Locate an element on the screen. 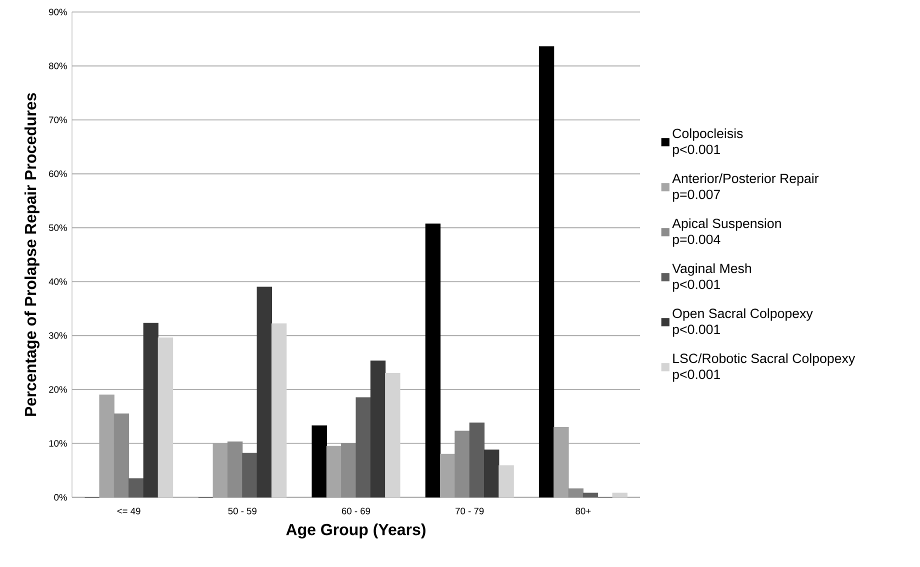  legend-label: Apical Suspension is located at coordinates (726, 224).